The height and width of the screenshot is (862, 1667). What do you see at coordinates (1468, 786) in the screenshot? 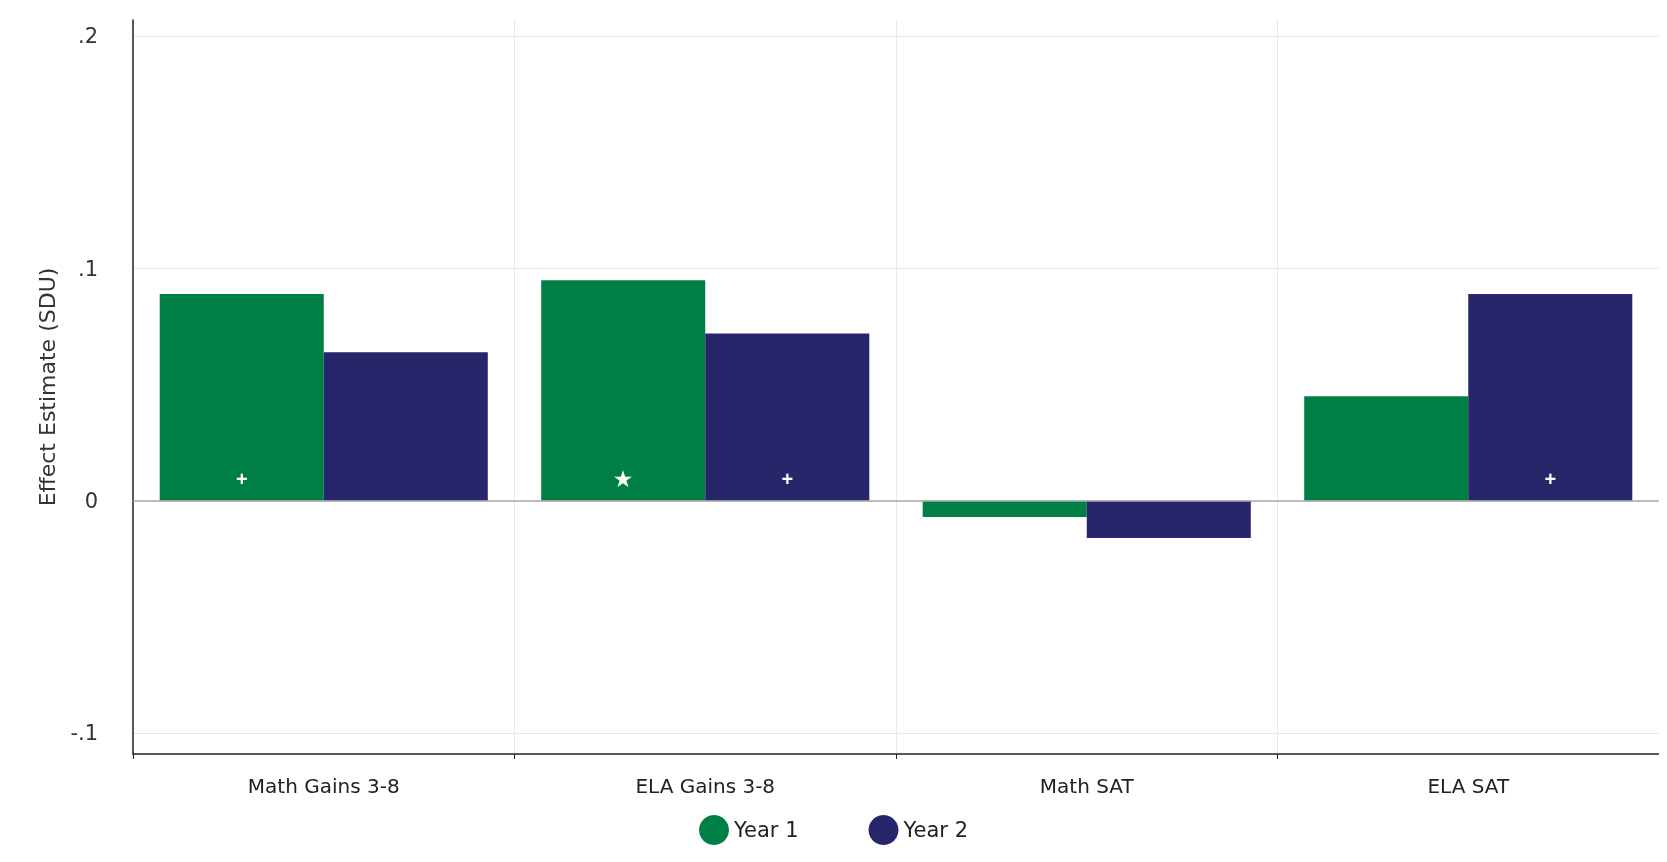
I see `x-tick-label: ELA SAT` at bounding box center [1468, 786].